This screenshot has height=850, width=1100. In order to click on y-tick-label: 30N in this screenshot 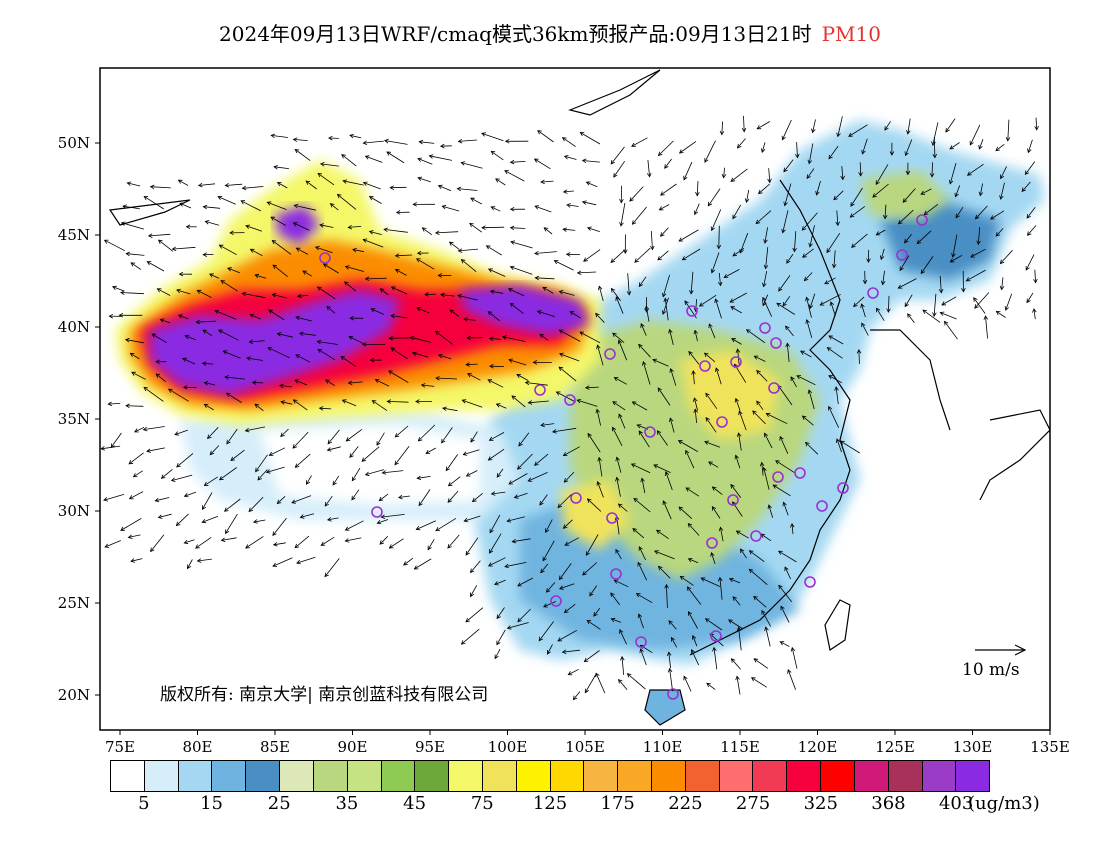, I will do `click(74, 511)`.